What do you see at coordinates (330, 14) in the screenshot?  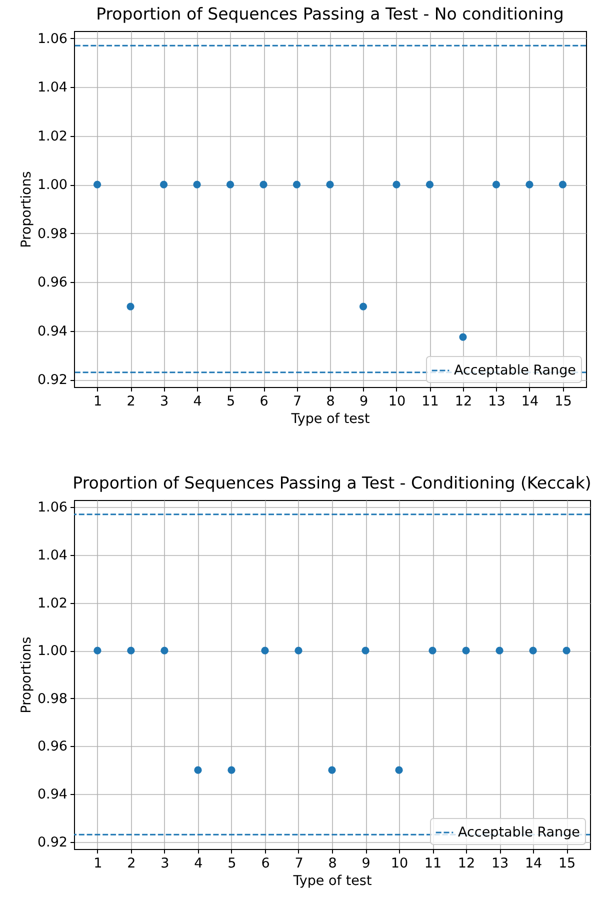 I see `chart-title: Proportion of Sequences Passing a Test - No conditioning` at bounding box center [330, 14].